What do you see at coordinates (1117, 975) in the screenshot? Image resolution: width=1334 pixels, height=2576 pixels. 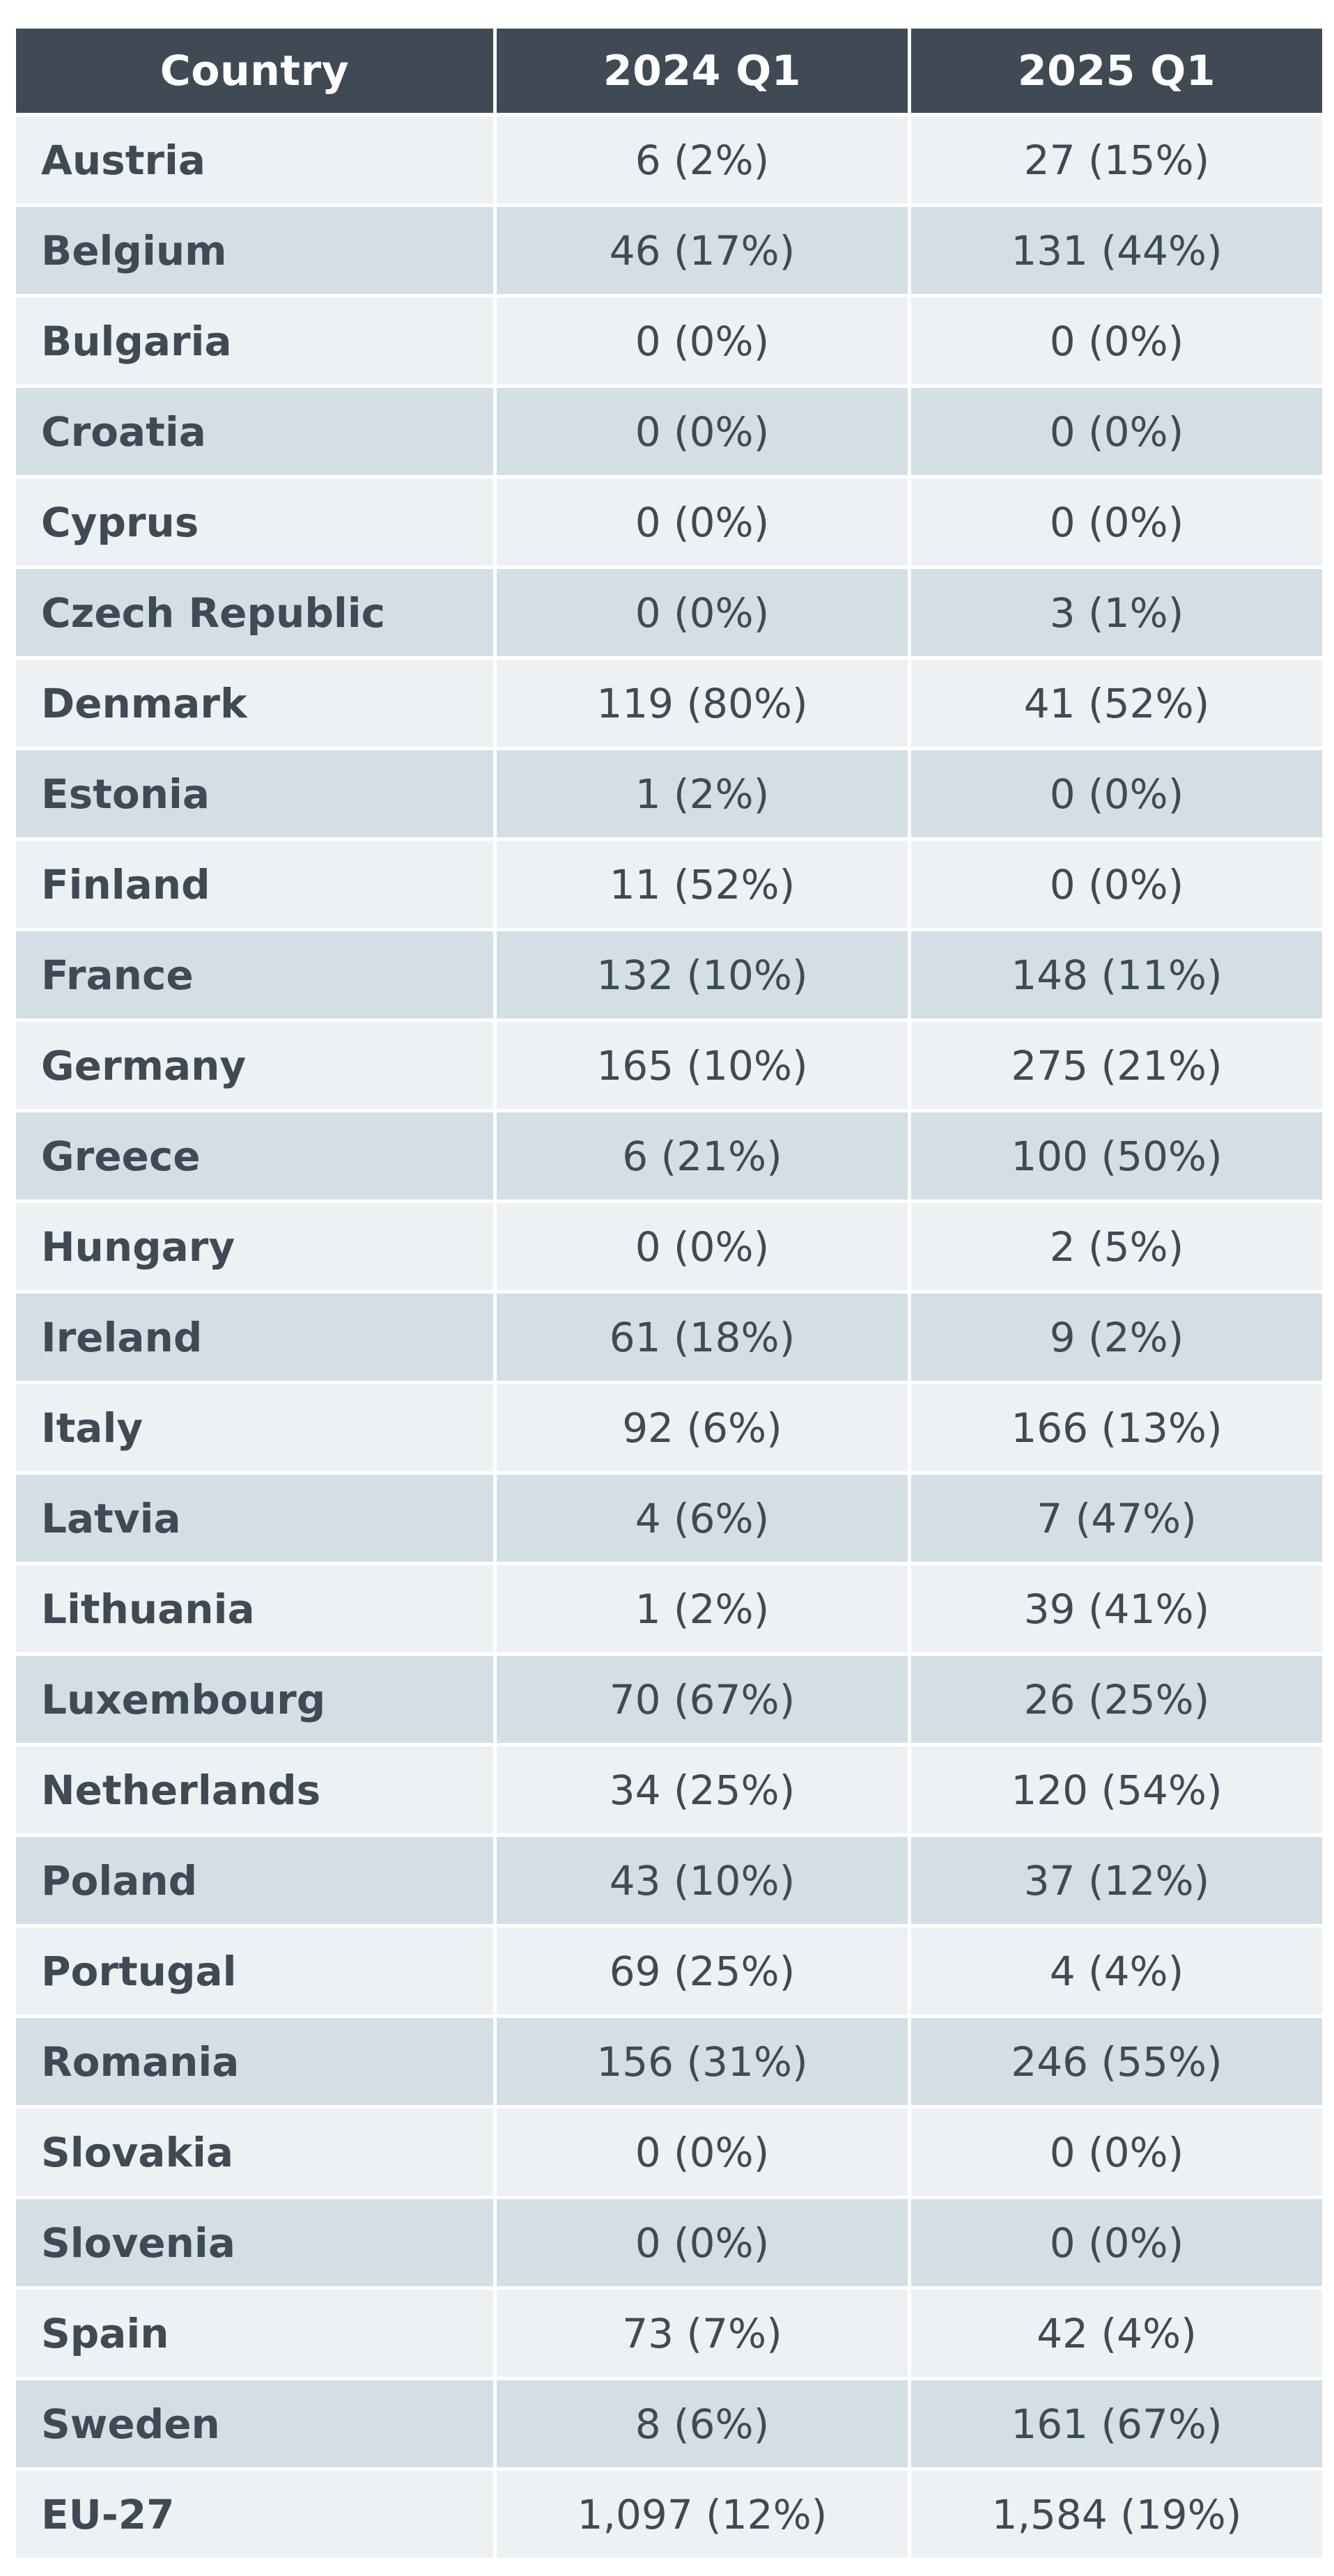 I see `value-2025-q1-cell: 148 (11%)` at bounding box center [1117, 975].